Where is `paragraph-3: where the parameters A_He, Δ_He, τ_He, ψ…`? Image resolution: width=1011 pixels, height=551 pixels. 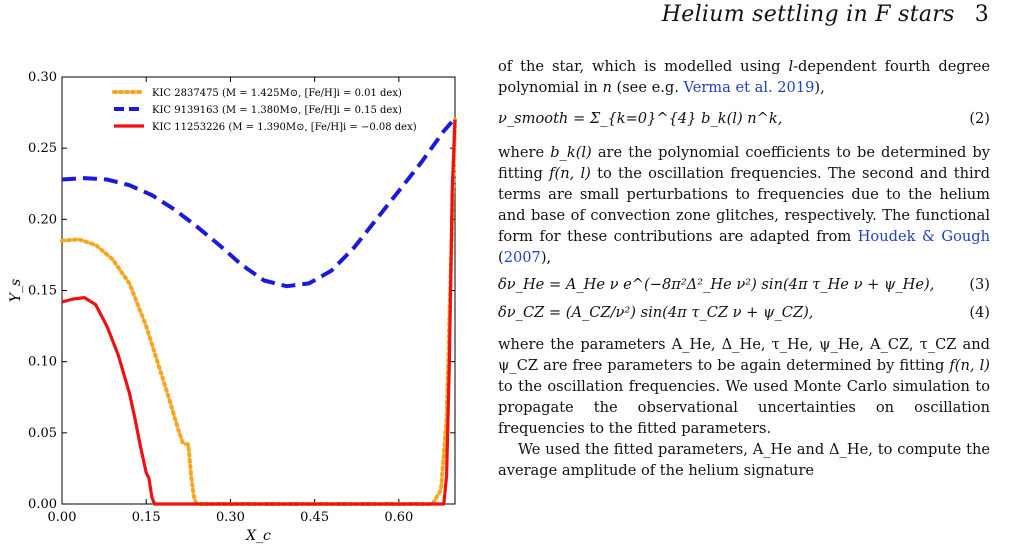 paragraph-3: where the parameters A_He, Δ_He, τ_He, ψ… is located at coordinates (744, 386).